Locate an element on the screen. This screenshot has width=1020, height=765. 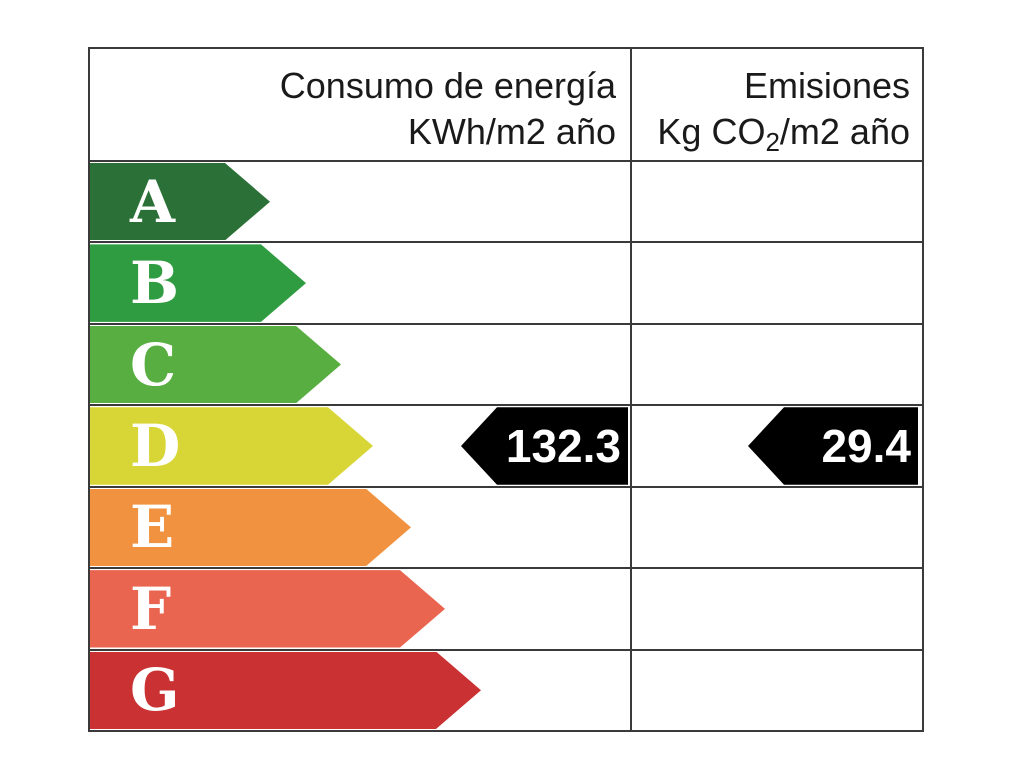
rating-arrow-g is located at coordinates (285, 690).